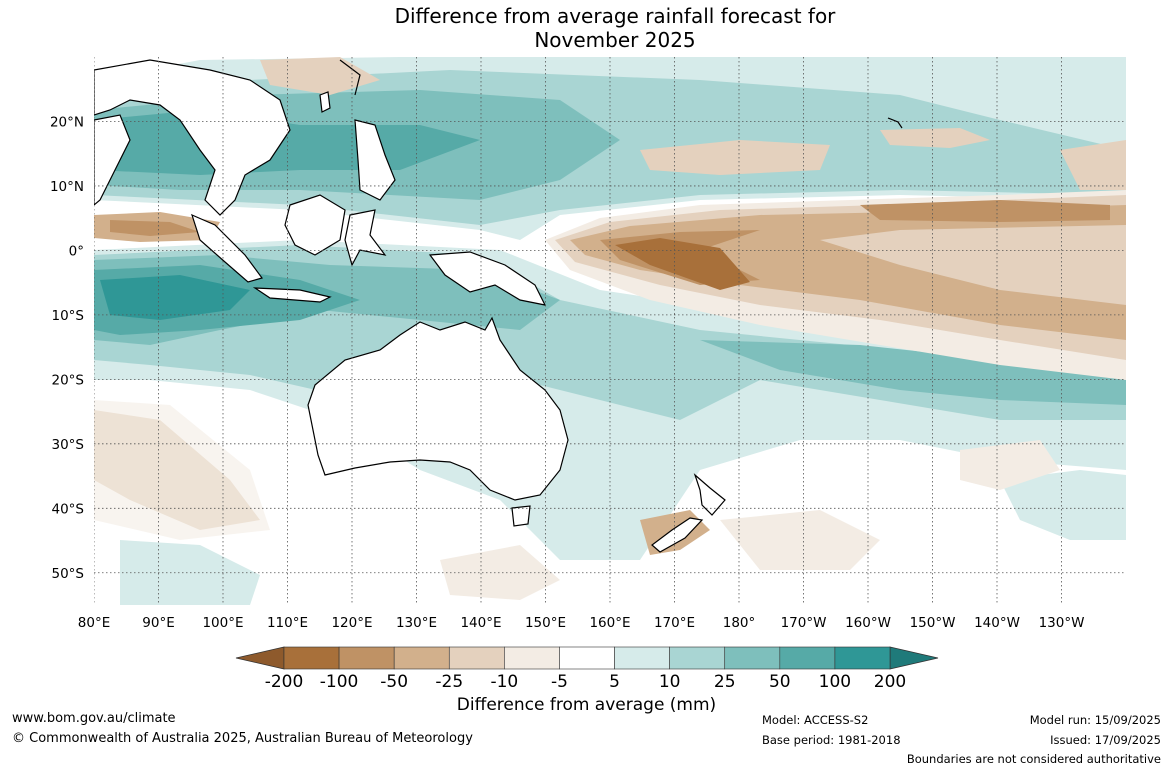 This screenshot has height=770, width=1173. What do you see at coordinates (804, 623) in the screenshot?
I see `longitude-label: 170°W` at bounding box center [804, 623].